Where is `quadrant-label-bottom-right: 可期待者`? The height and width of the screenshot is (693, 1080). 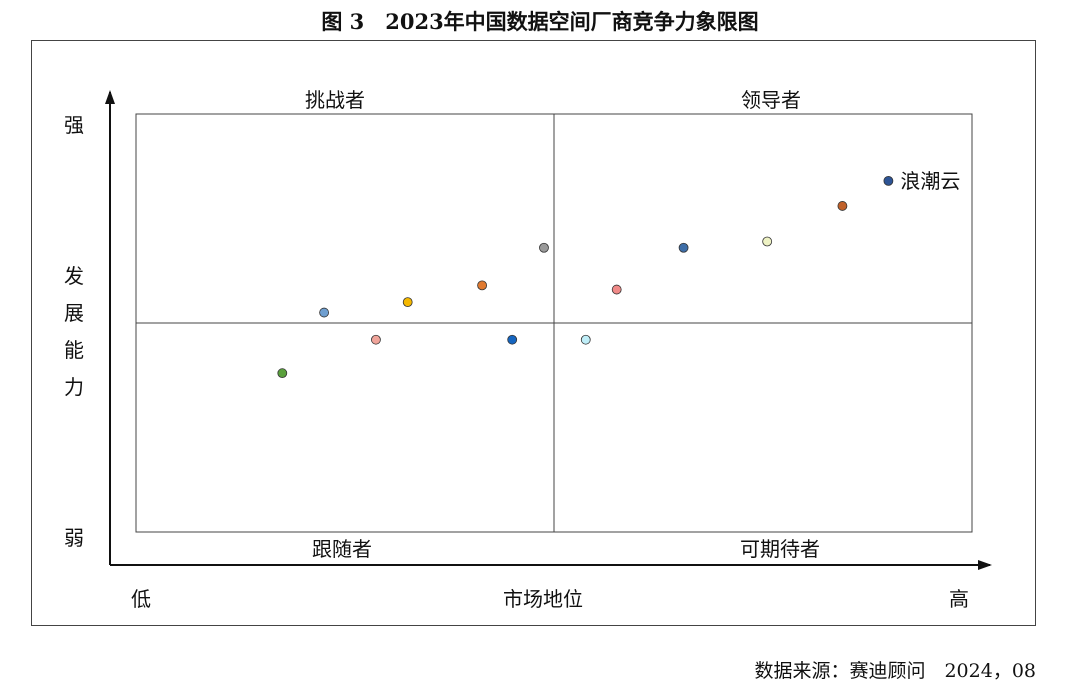
quadrant-label-bottom-right: 可期待者 is located at coordinates (780, 549).